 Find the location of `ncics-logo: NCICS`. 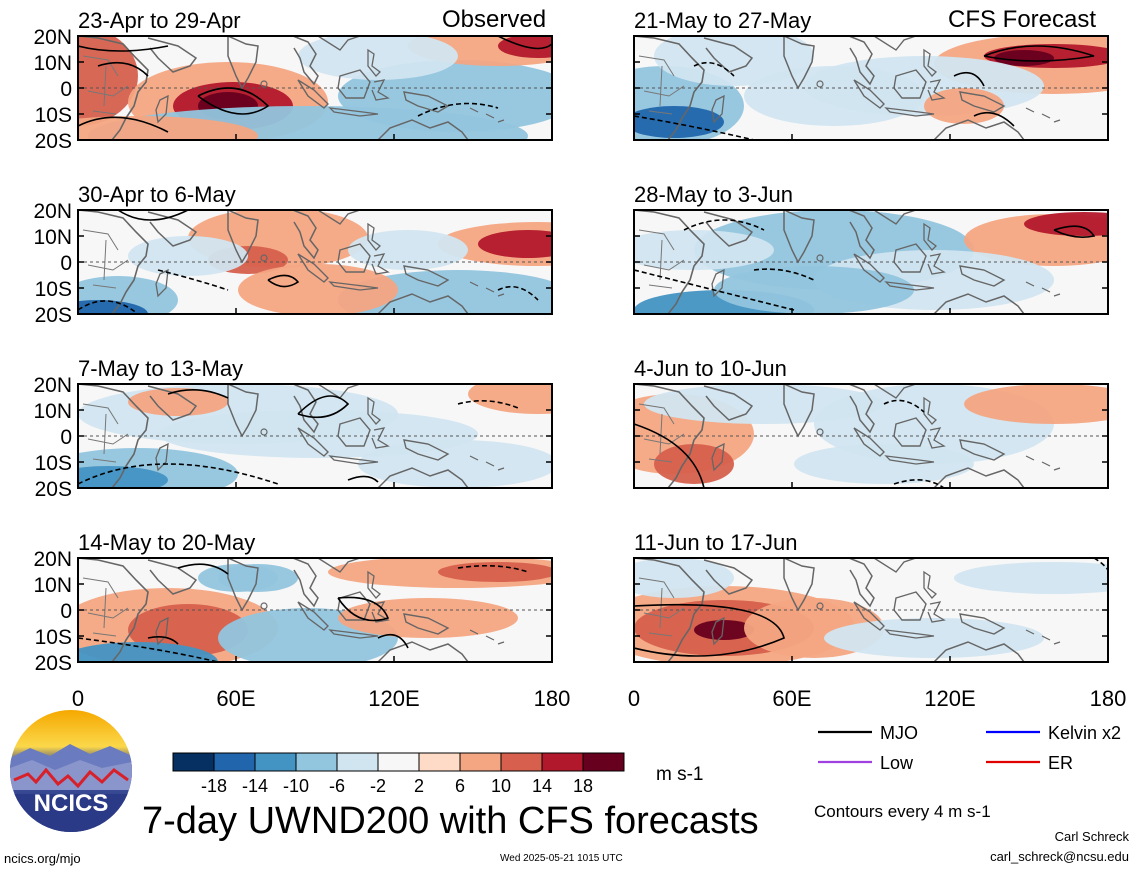

ncics-logo: NCICS is located at coordinates (71, 771).